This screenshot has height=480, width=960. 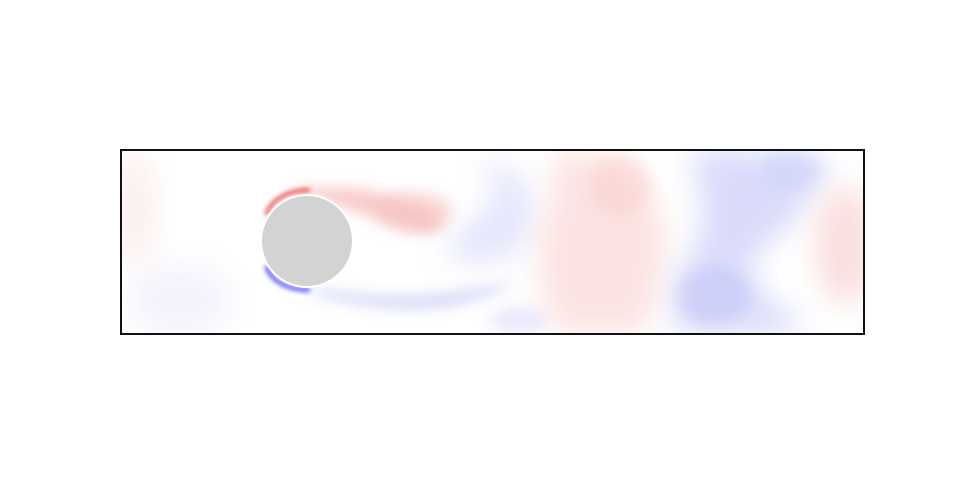 What do you see at coordinates (138, 210) in the screenshot?
I see `inlet-positive-patch` at bounding box center [138, 210].